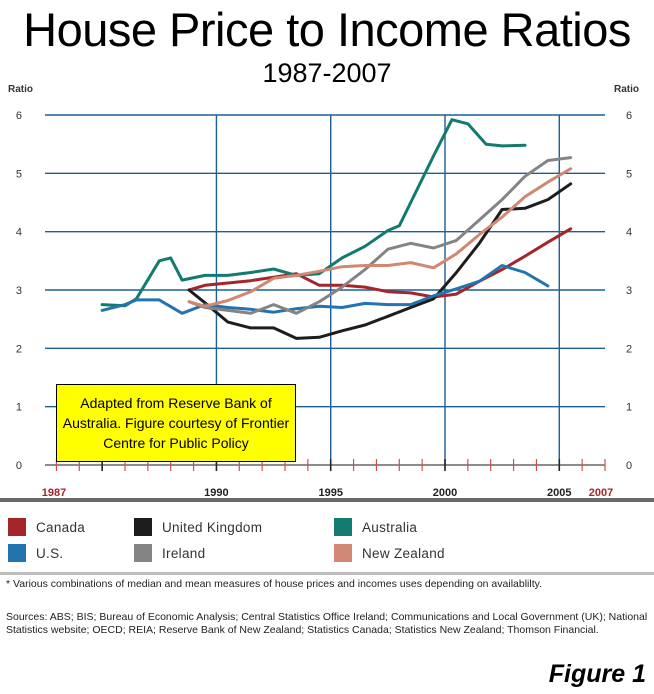 The image size is (654, 694). I want to click on x-tick-label-2005: 2005, so click(559, 492).